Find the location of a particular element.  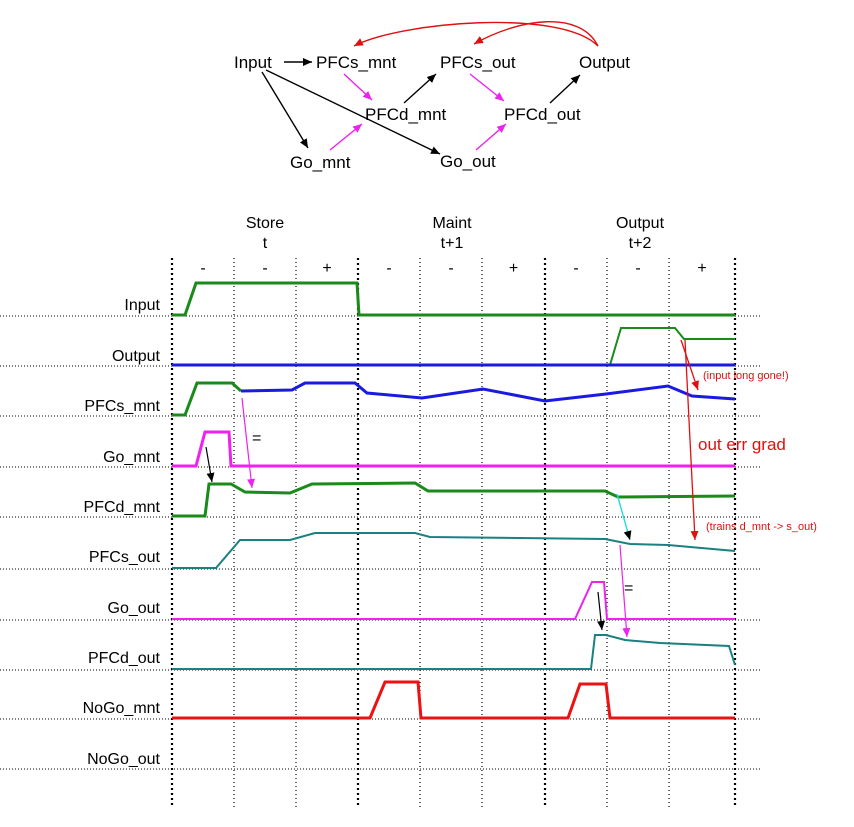

phase-name: Maint is located at coordinates (452, 223).